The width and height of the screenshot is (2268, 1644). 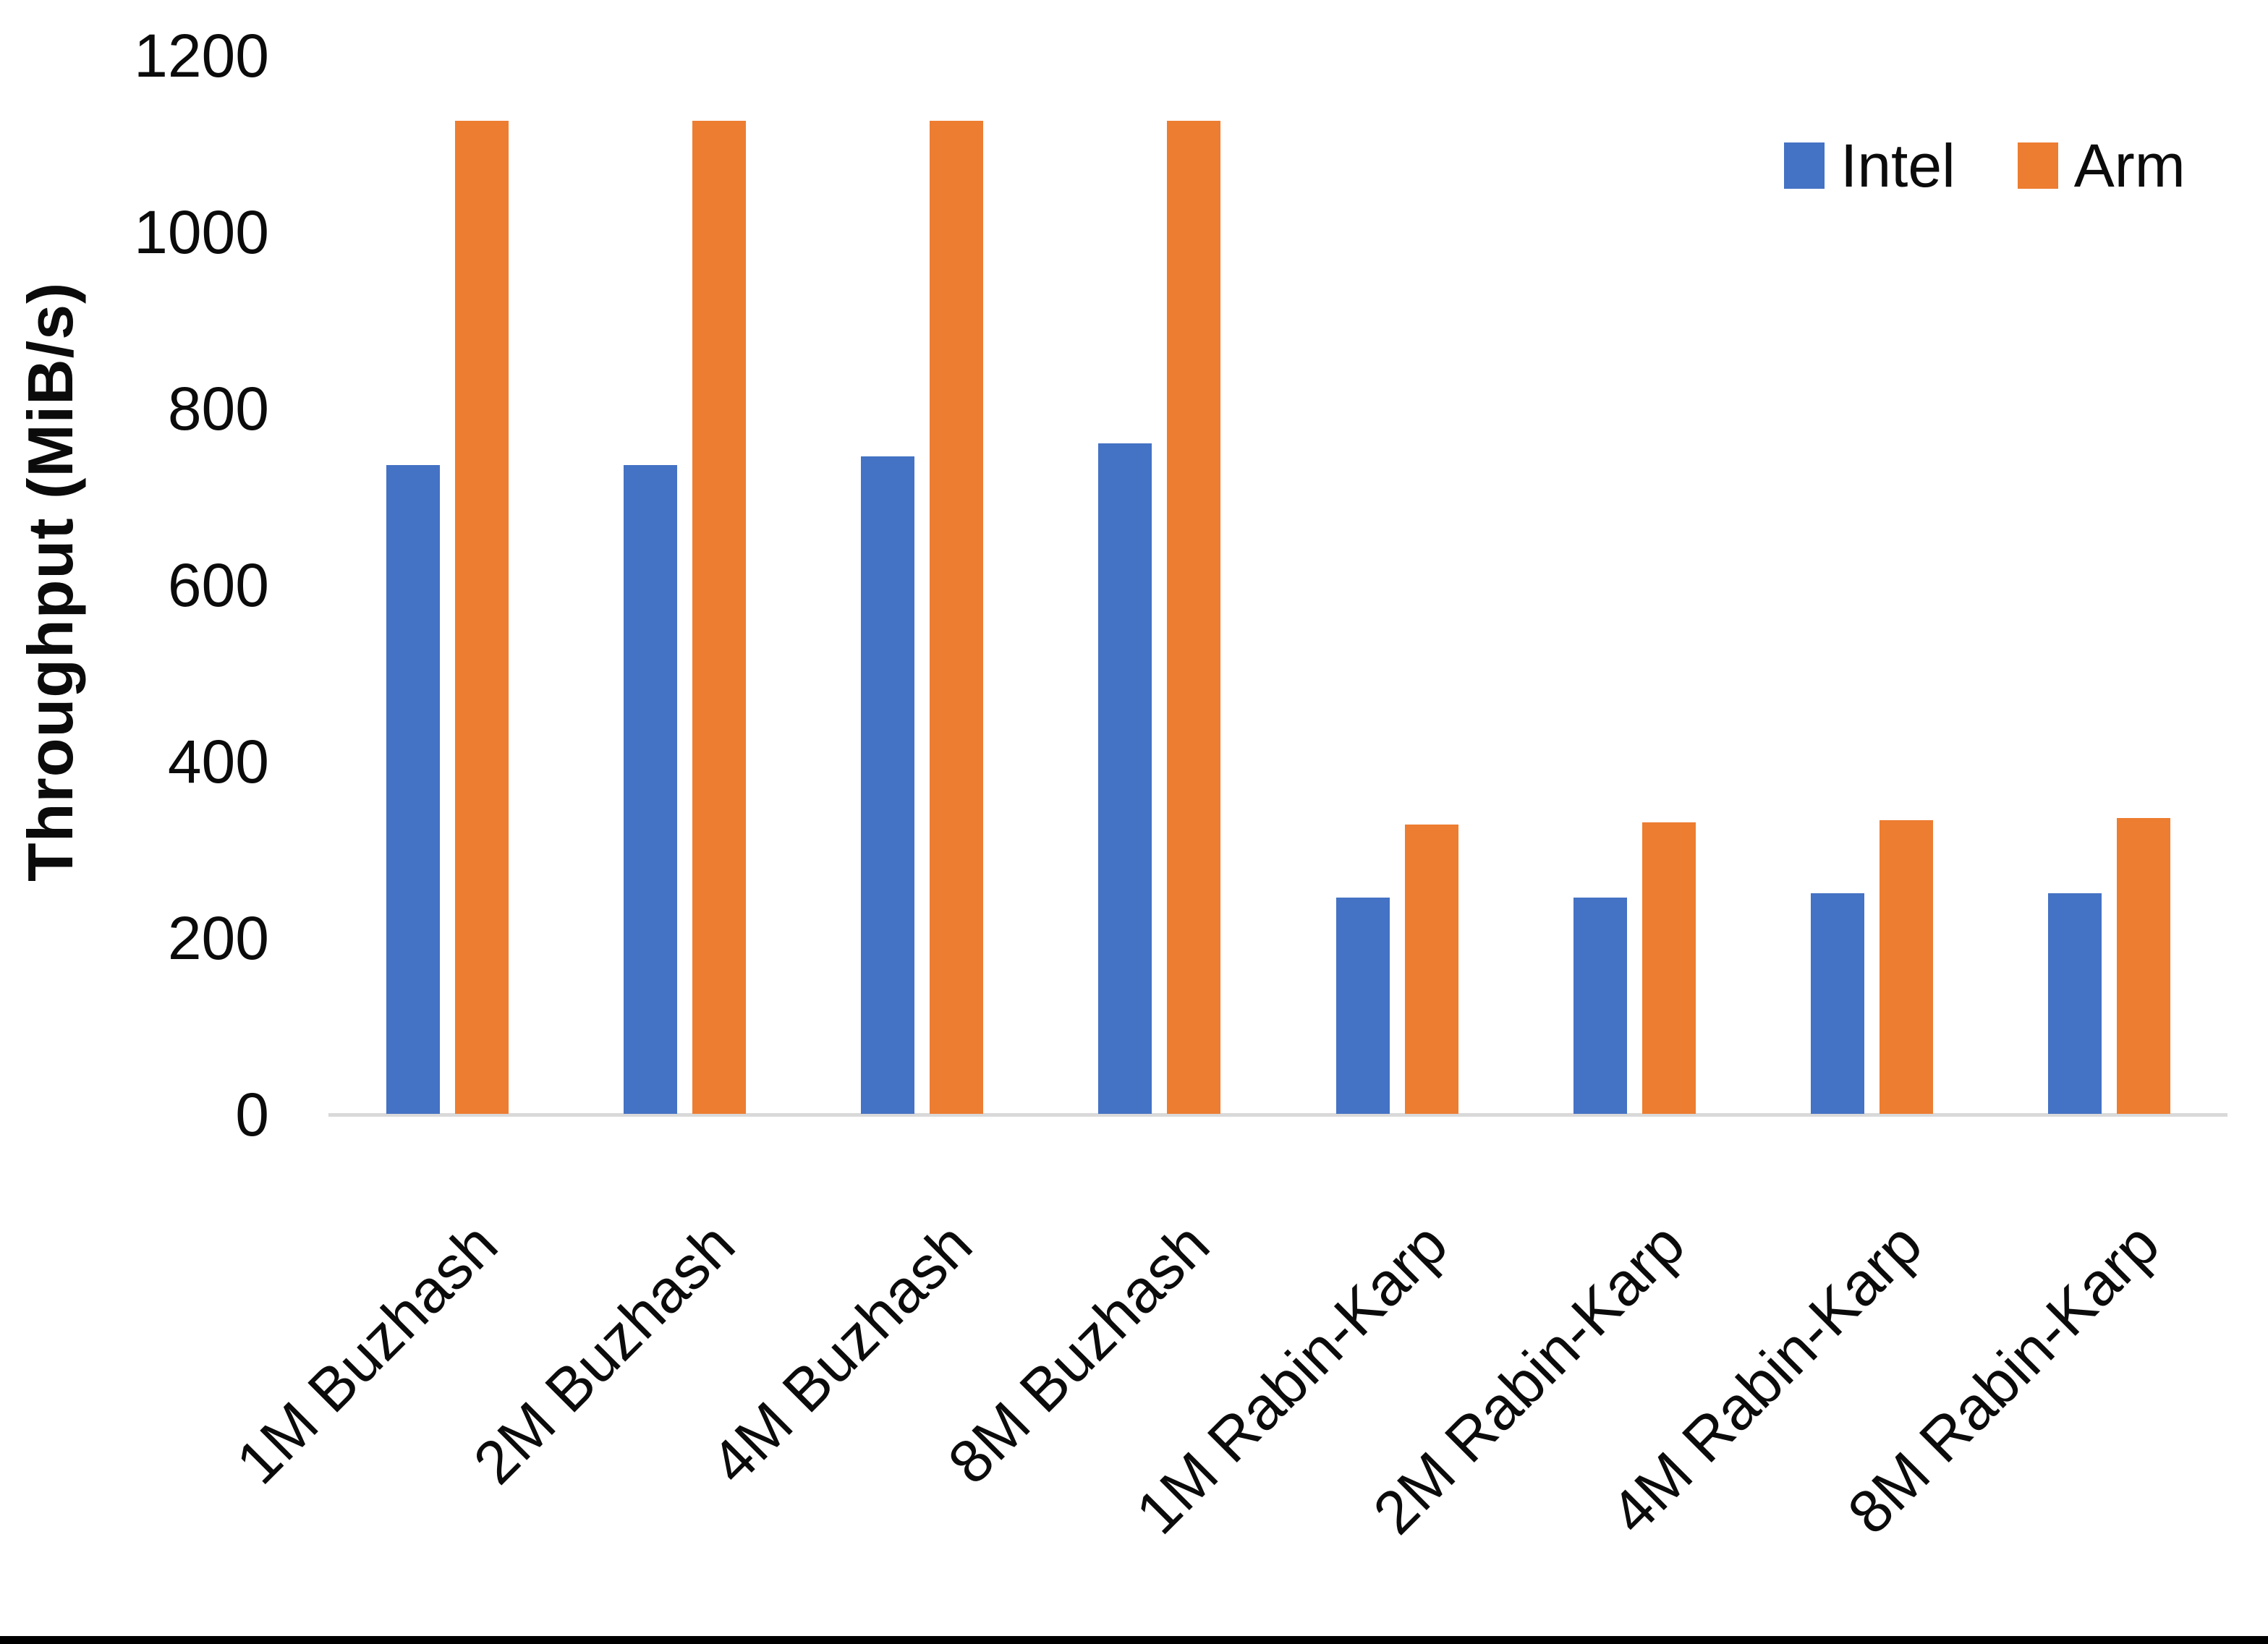 I want to click on y-tick-label-800: 800, so click(x=218, y=409).